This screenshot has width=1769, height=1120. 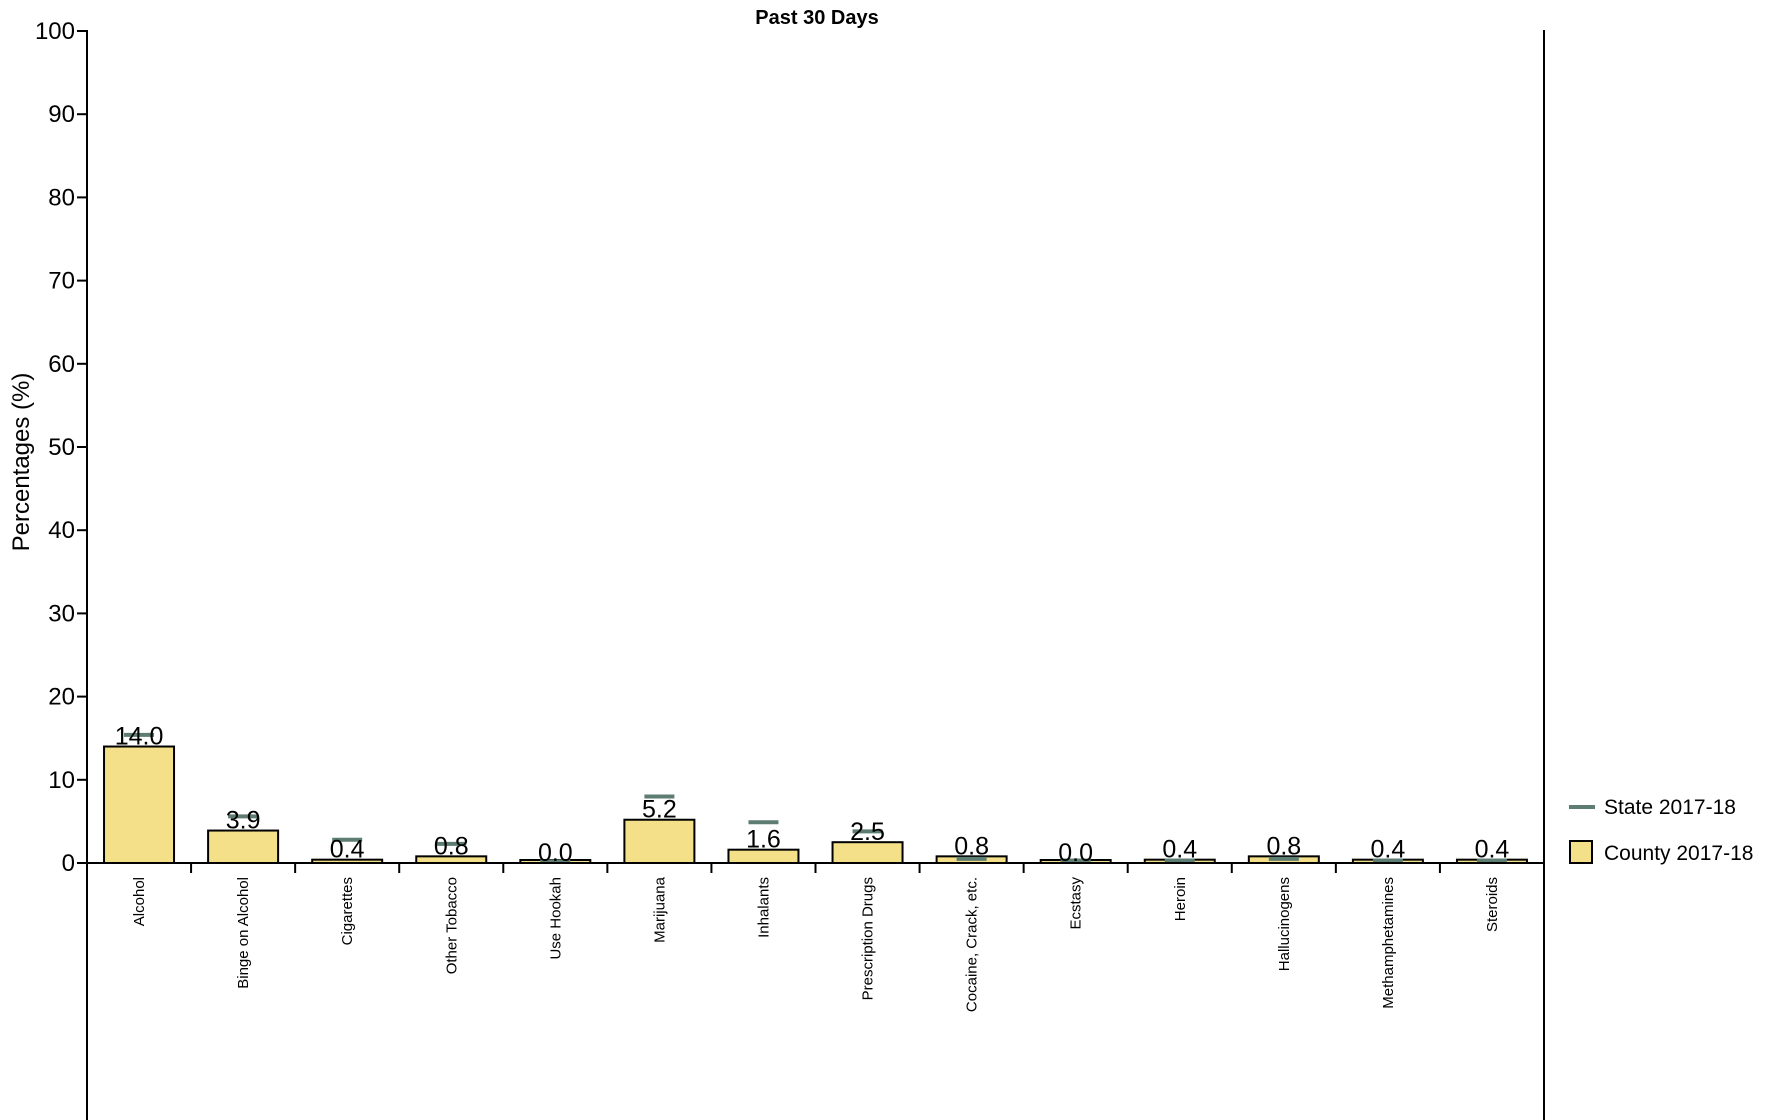 What do you see at coordinates (867, 832) in the screenshot?
I see `bar-value-label: 2.5` at bounding box center [867, 832].